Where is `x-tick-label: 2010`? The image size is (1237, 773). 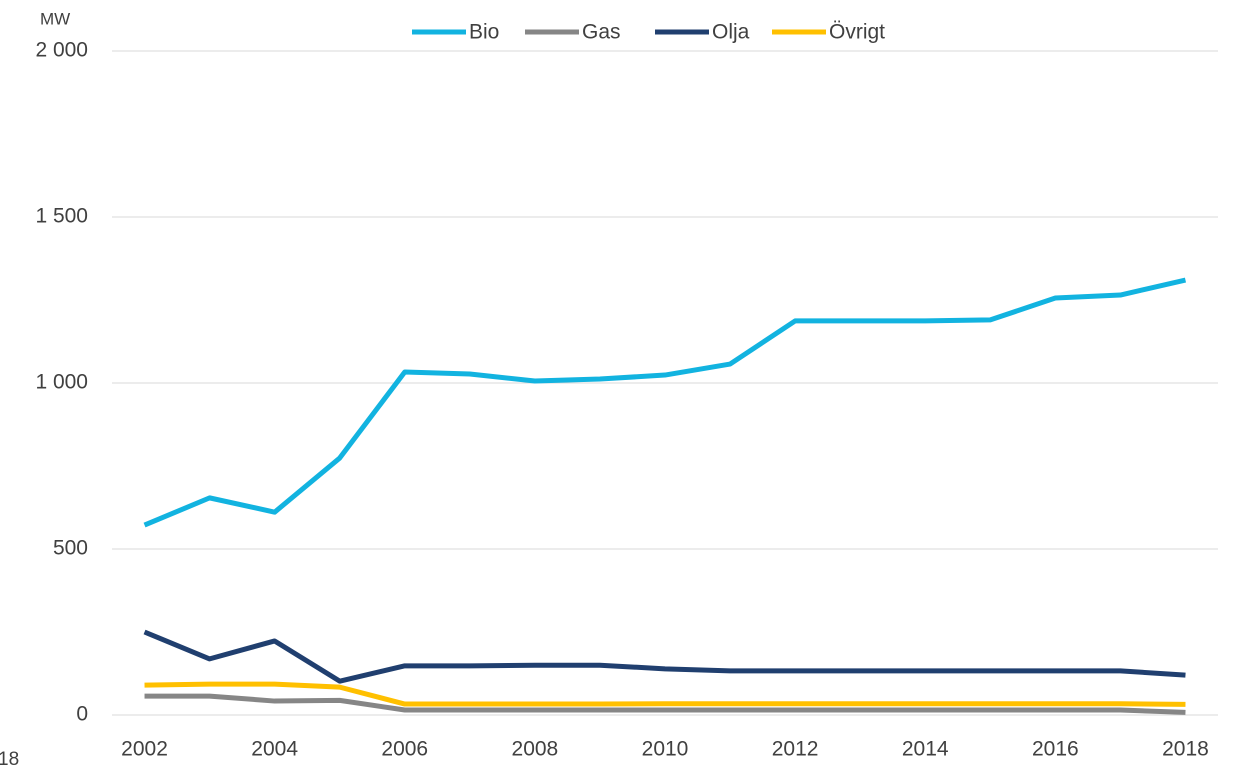 x-tick-label: 2010 is located at coordinates (665, 749).